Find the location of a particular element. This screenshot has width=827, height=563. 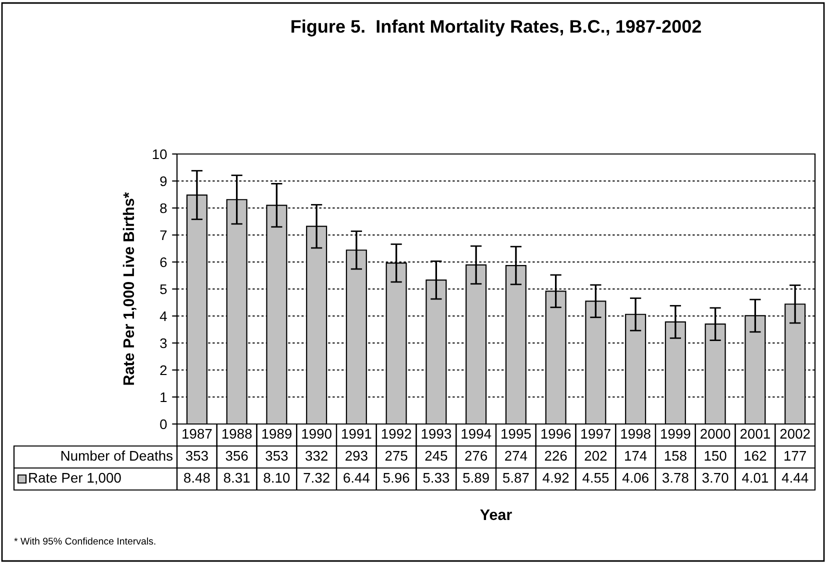

x-tick-label: 1992 is located at coordinates (397, 433).